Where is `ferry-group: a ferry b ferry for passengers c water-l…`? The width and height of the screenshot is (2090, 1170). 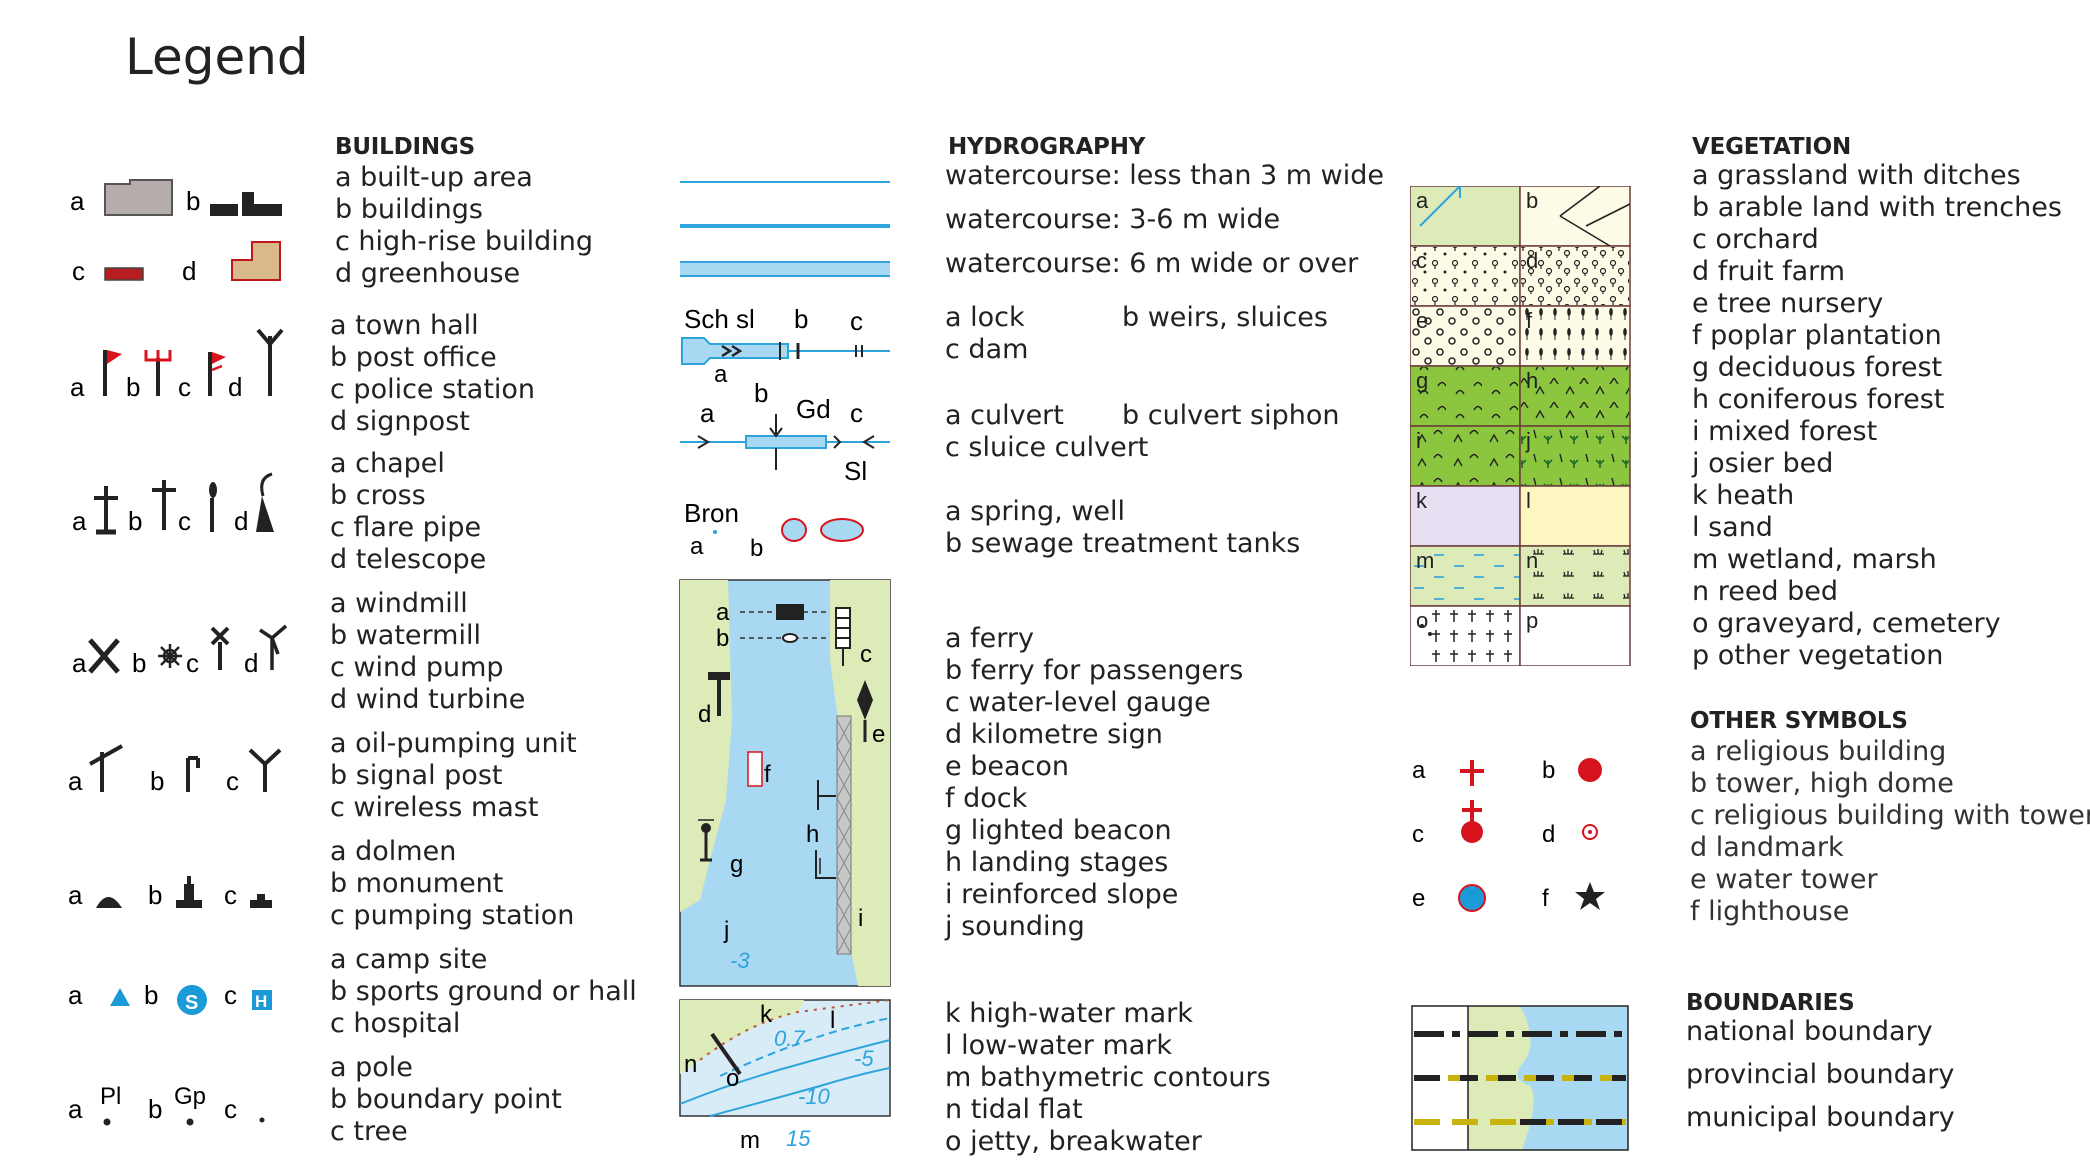
ferry-group: a ferry b ferry for passengers c water-l… is located at coordinates (1094, 783).